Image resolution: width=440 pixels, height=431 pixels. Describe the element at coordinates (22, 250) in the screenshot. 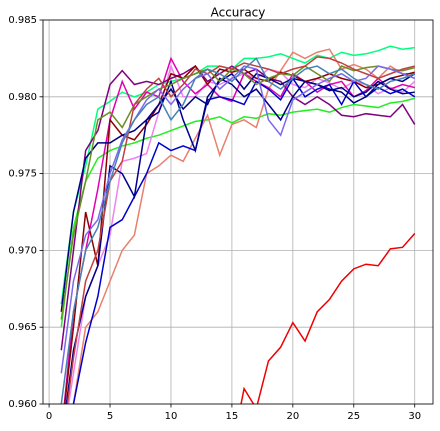

I see `y-tick-label: 0.970` at that location.